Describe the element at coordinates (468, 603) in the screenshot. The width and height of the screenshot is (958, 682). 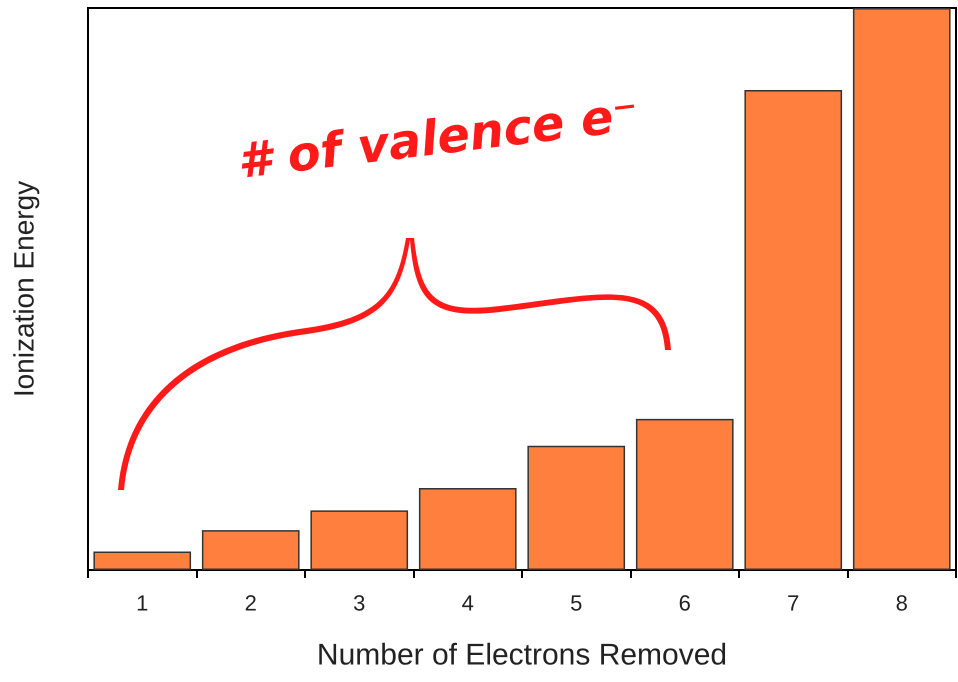
I see `x-tick-label: 4` at that location.